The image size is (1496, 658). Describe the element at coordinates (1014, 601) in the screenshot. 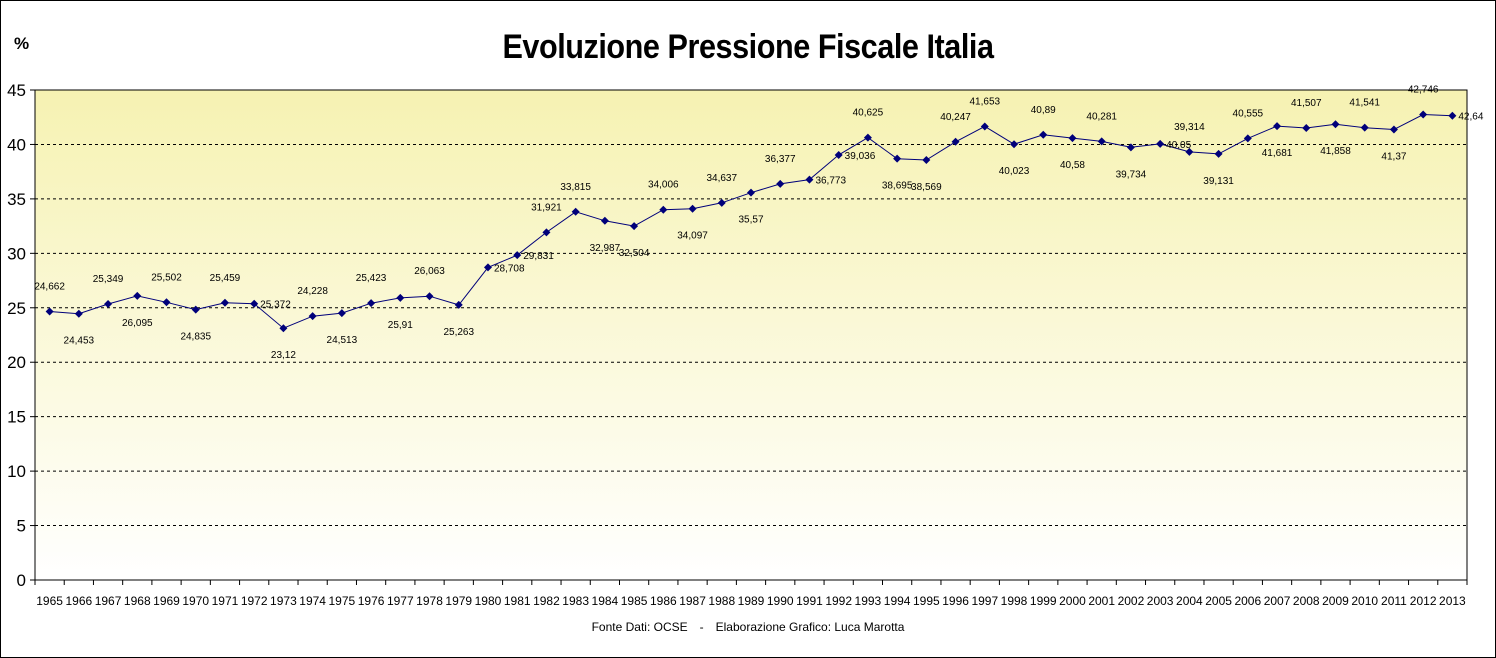

I see `x-tick-label: 1998` at that location.